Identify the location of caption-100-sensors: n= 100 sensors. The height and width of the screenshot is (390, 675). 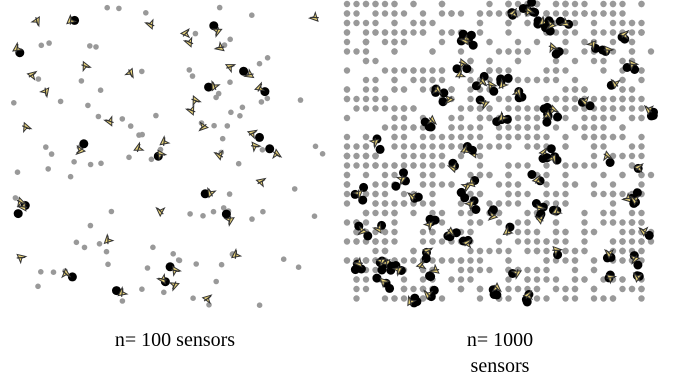
(175, 340).